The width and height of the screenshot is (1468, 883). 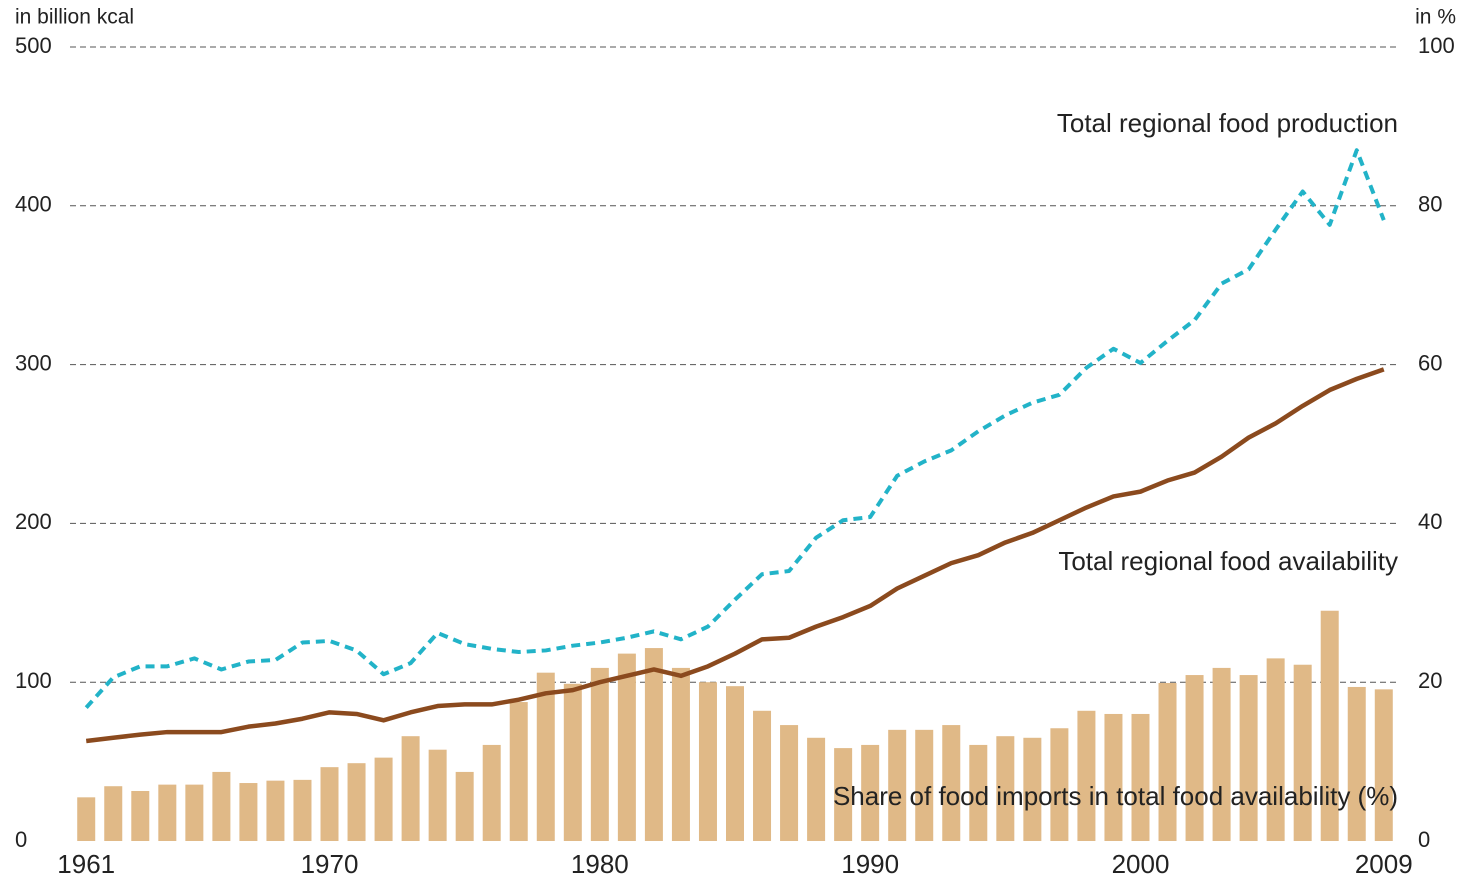 What do you see at coordinates (1430, 362) in the screenshot?
I see `y2-tick-label: 60` at bounding box center [1430, 362].